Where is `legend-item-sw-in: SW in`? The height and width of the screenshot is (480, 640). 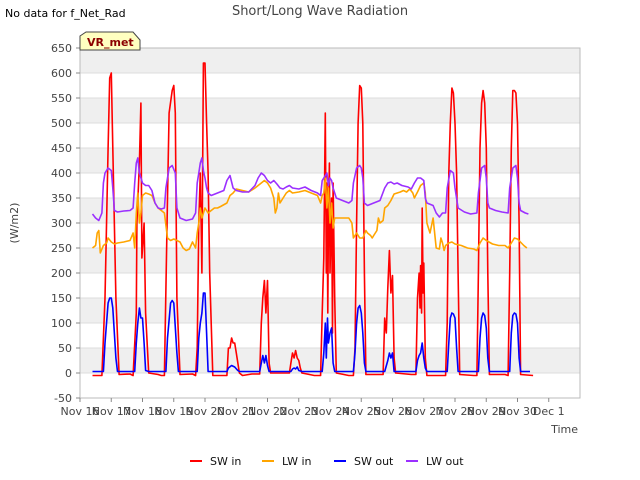
legend-item-sw-in: SW in is located at coordinates (215, 461).